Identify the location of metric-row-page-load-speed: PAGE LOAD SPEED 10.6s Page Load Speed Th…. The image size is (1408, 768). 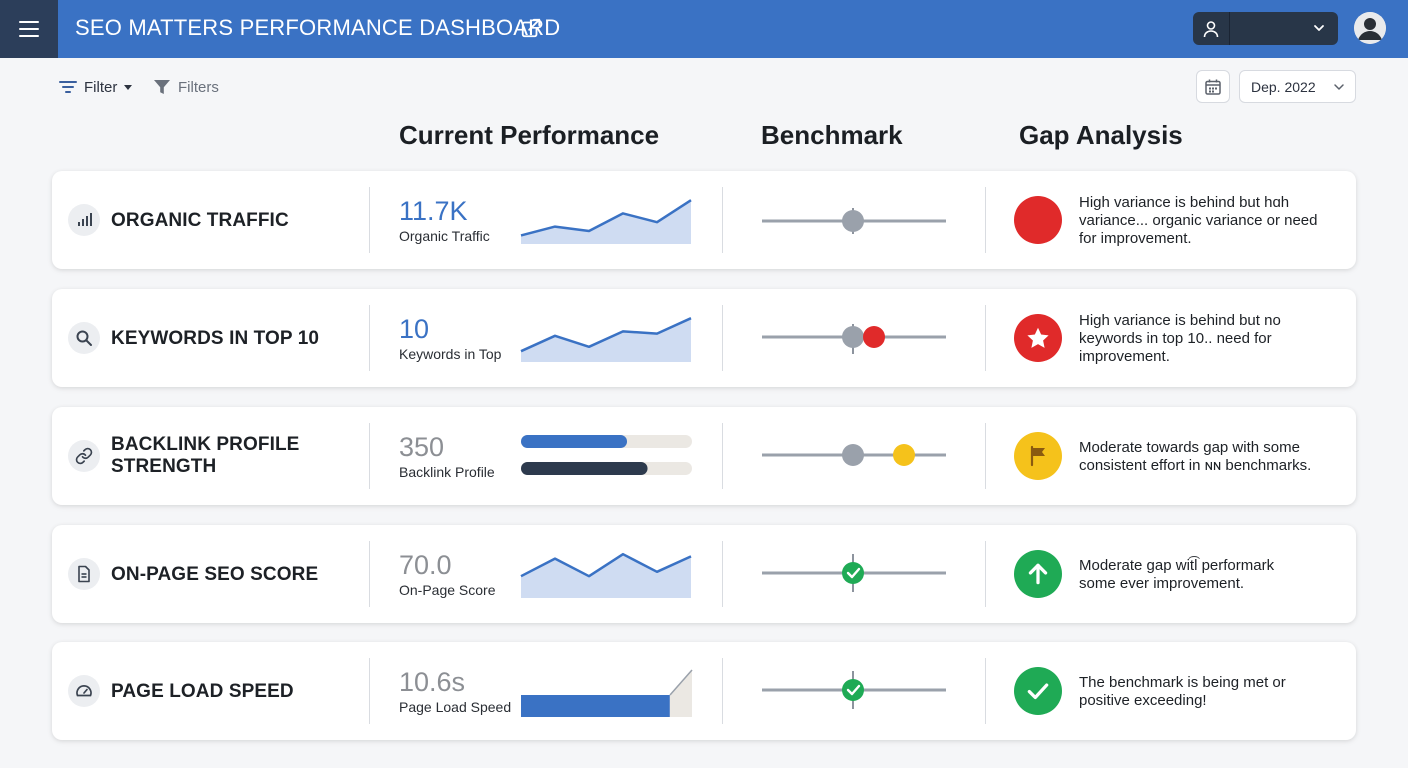
(704, 691).